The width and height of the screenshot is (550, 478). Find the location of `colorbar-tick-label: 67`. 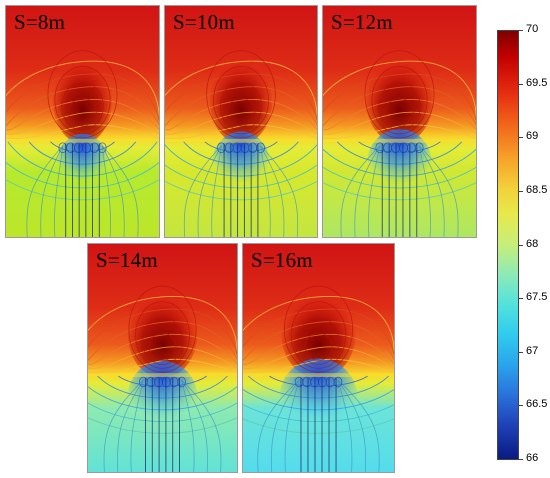

colorbar-tick-label: 67 is located at coordinates (532, 350).